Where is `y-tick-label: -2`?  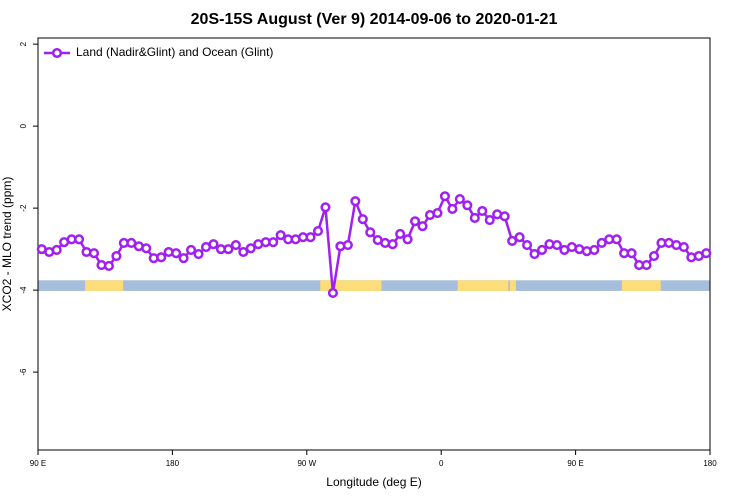 y-tick-label: -2 is located at coordinates (23, 208).